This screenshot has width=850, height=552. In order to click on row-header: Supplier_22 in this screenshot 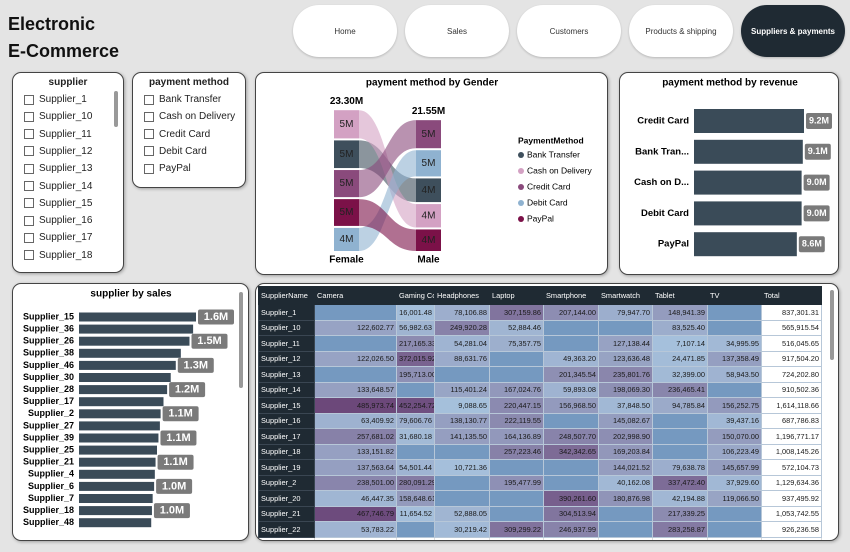, I will do `click(286, 529)`.